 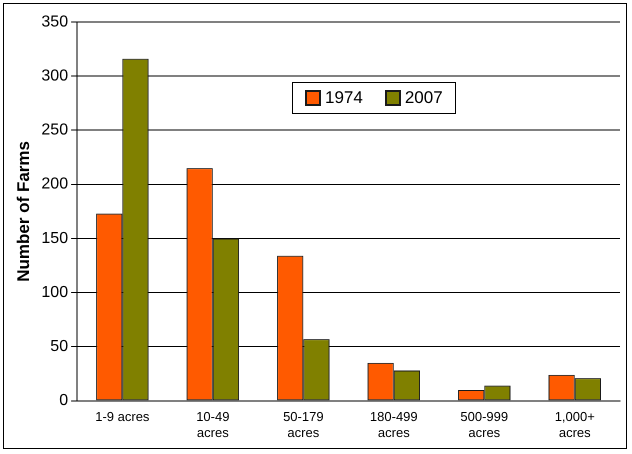 I want to click on x-tick-label: 1,000+ acres, so click(x=574, y=424).